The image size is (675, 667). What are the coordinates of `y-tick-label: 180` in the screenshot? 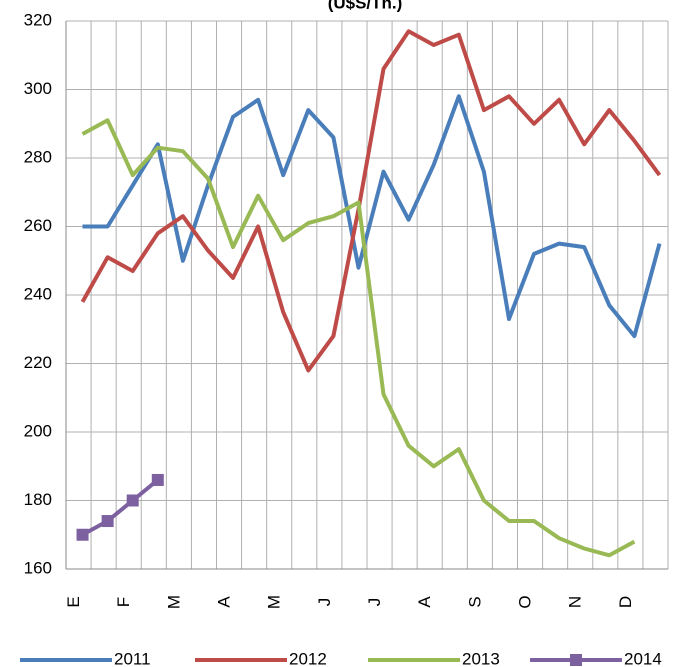 It's located at (38, 499).